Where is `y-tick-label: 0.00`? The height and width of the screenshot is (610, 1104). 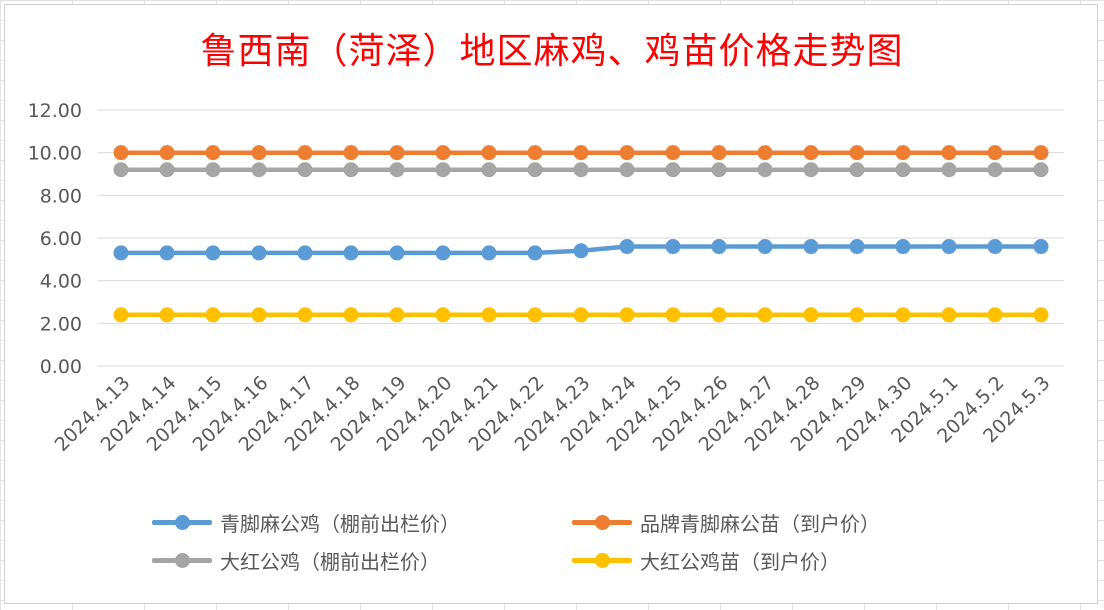 y-tick-label: 0.00 is located at coordinates (61, 367).